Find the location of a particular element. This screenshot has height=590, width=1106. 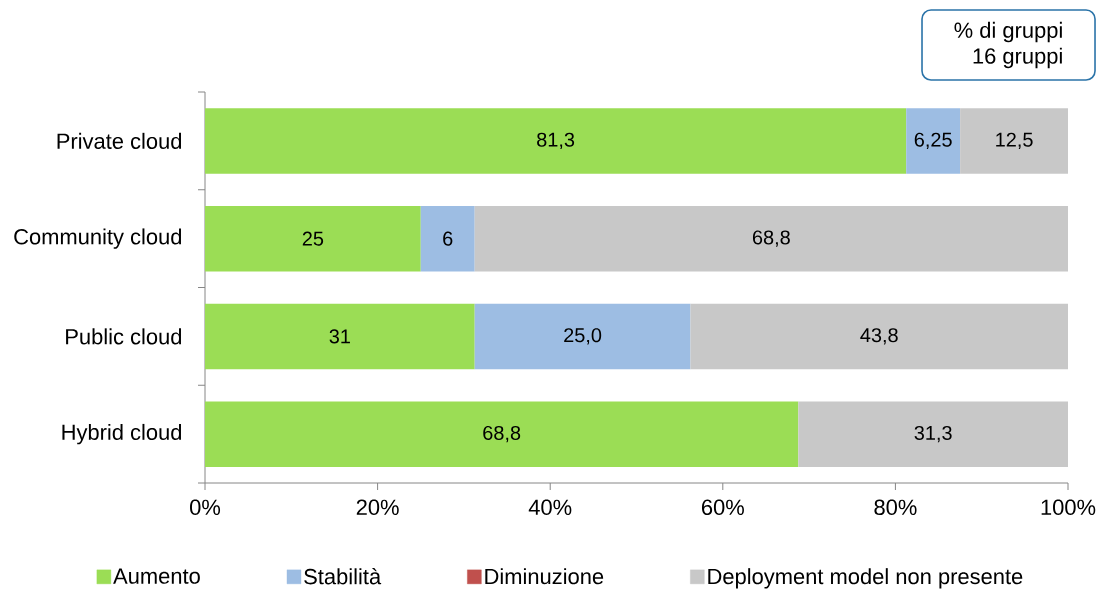

legend-label: Diminuzione is located at coordinates (544, 576).